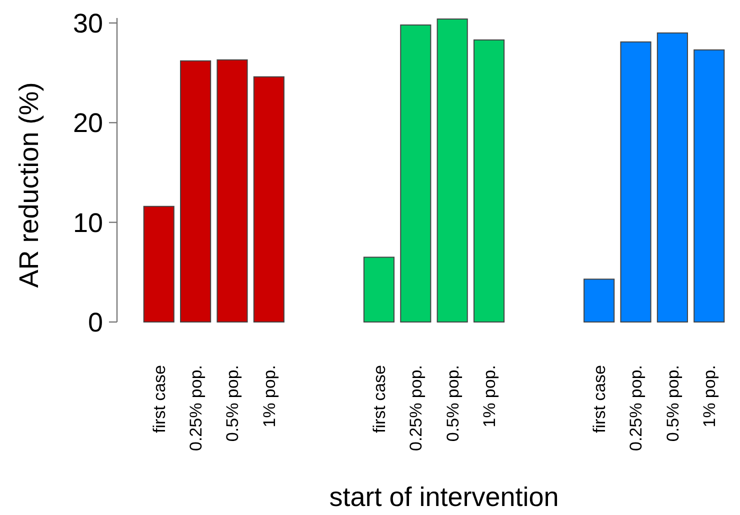  What do you see at coordinates (444, 497) in the screenshot?
I see `x-axis-title: start of intervention` at bounding box center [444, 497].